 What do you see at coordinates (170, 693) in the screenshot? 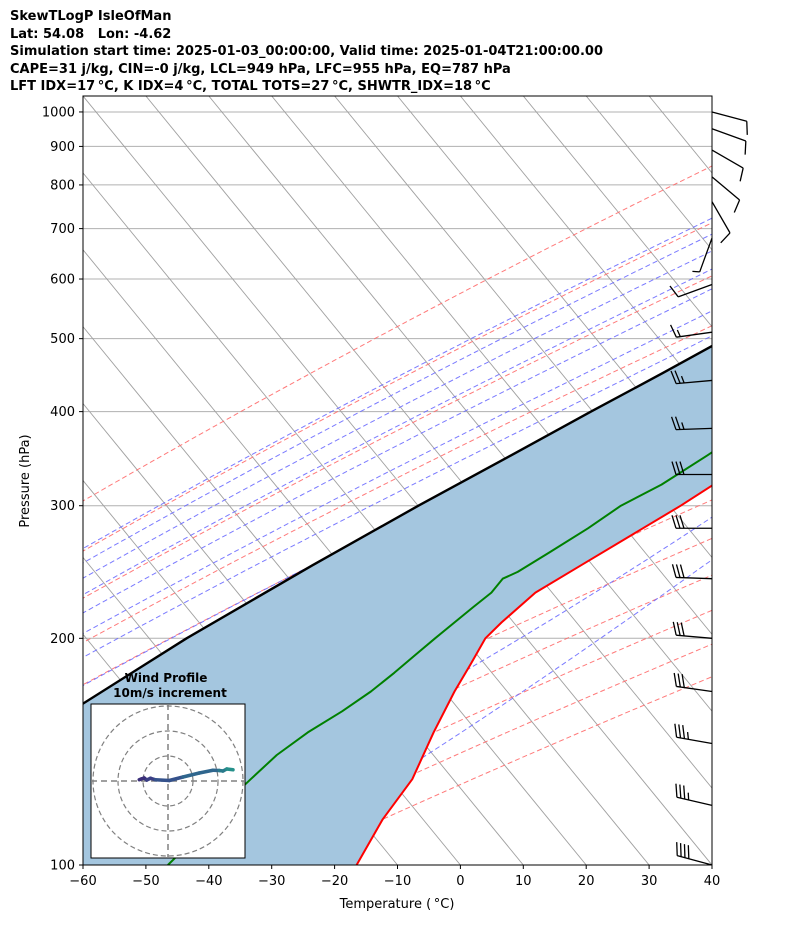
I see `hodograph-subtitle: 10m/s increment` at bounding box center [170, 693].